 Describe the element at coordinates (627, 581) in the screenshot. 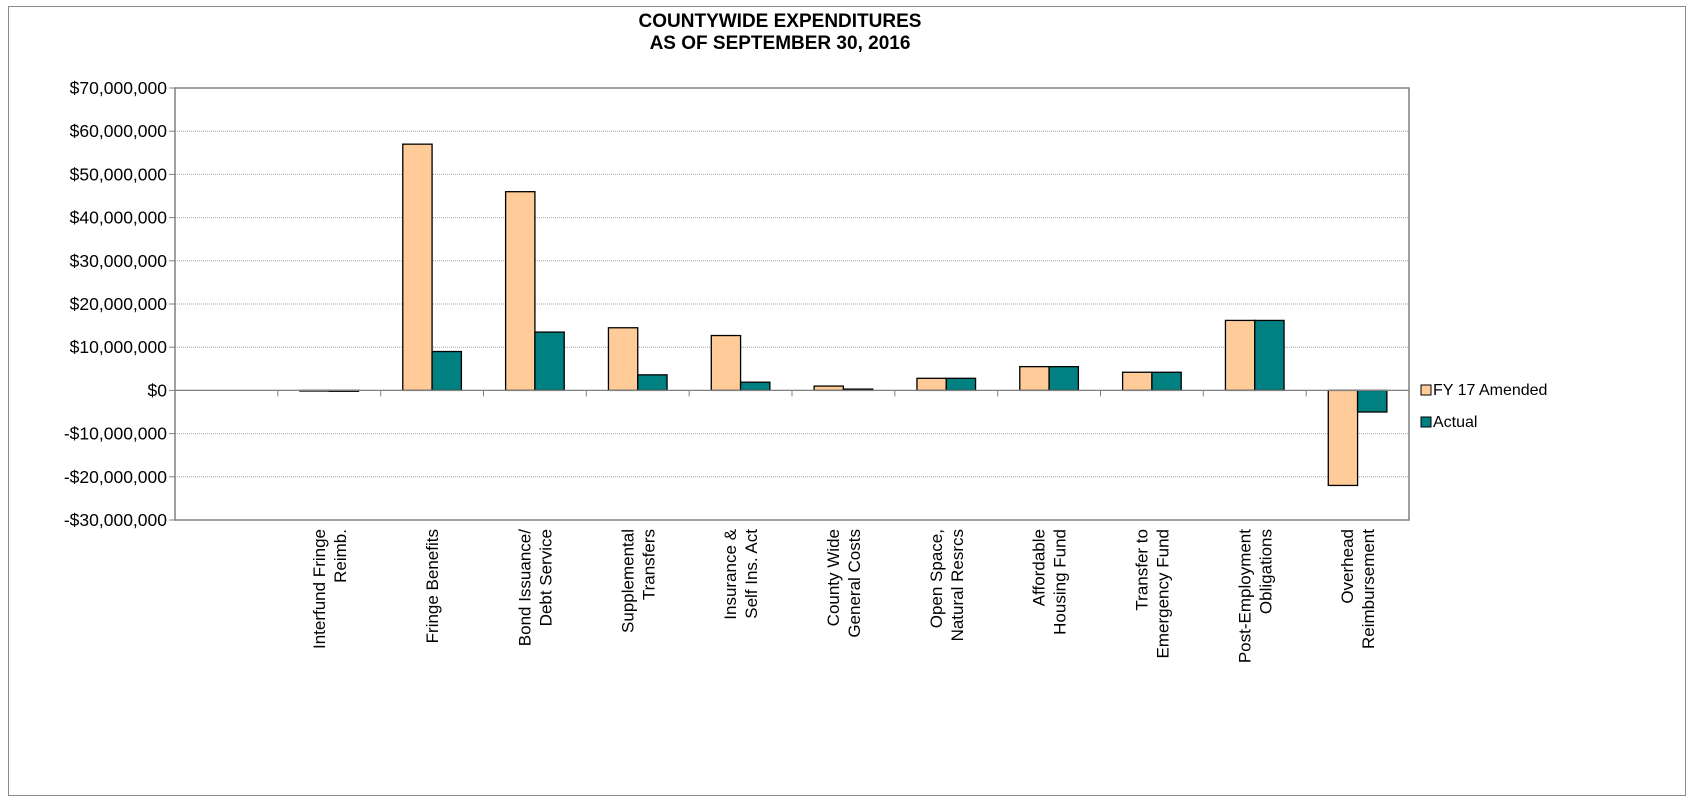

I see `category-label: Supplemental` at that location.